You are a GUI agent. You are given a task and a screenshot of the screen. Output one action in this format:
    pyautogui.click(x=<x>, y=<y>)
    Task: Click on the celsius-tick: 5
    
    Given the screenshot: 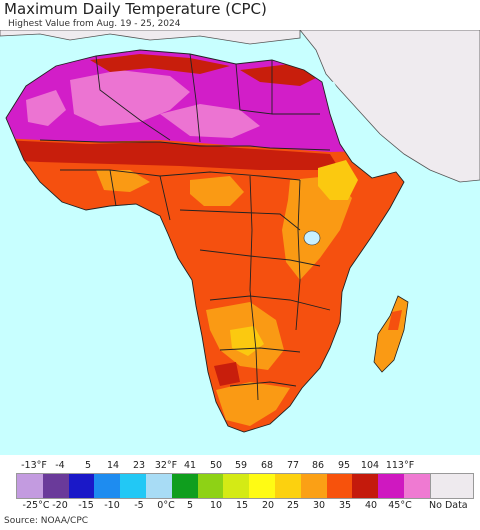 What is the action you would take?
    pyautogui.click(x=190, y=505)
    